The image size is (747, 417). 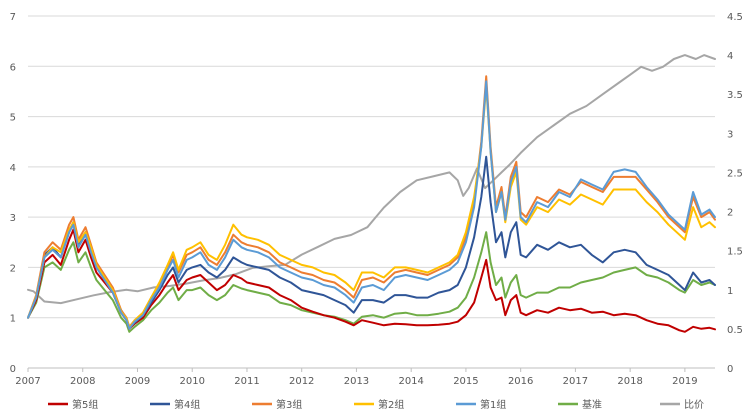 What do you see at coordinates (730, 291) in the screenshot?
I see `y-right-tick-label: 1` at bounding box center [730, 291].